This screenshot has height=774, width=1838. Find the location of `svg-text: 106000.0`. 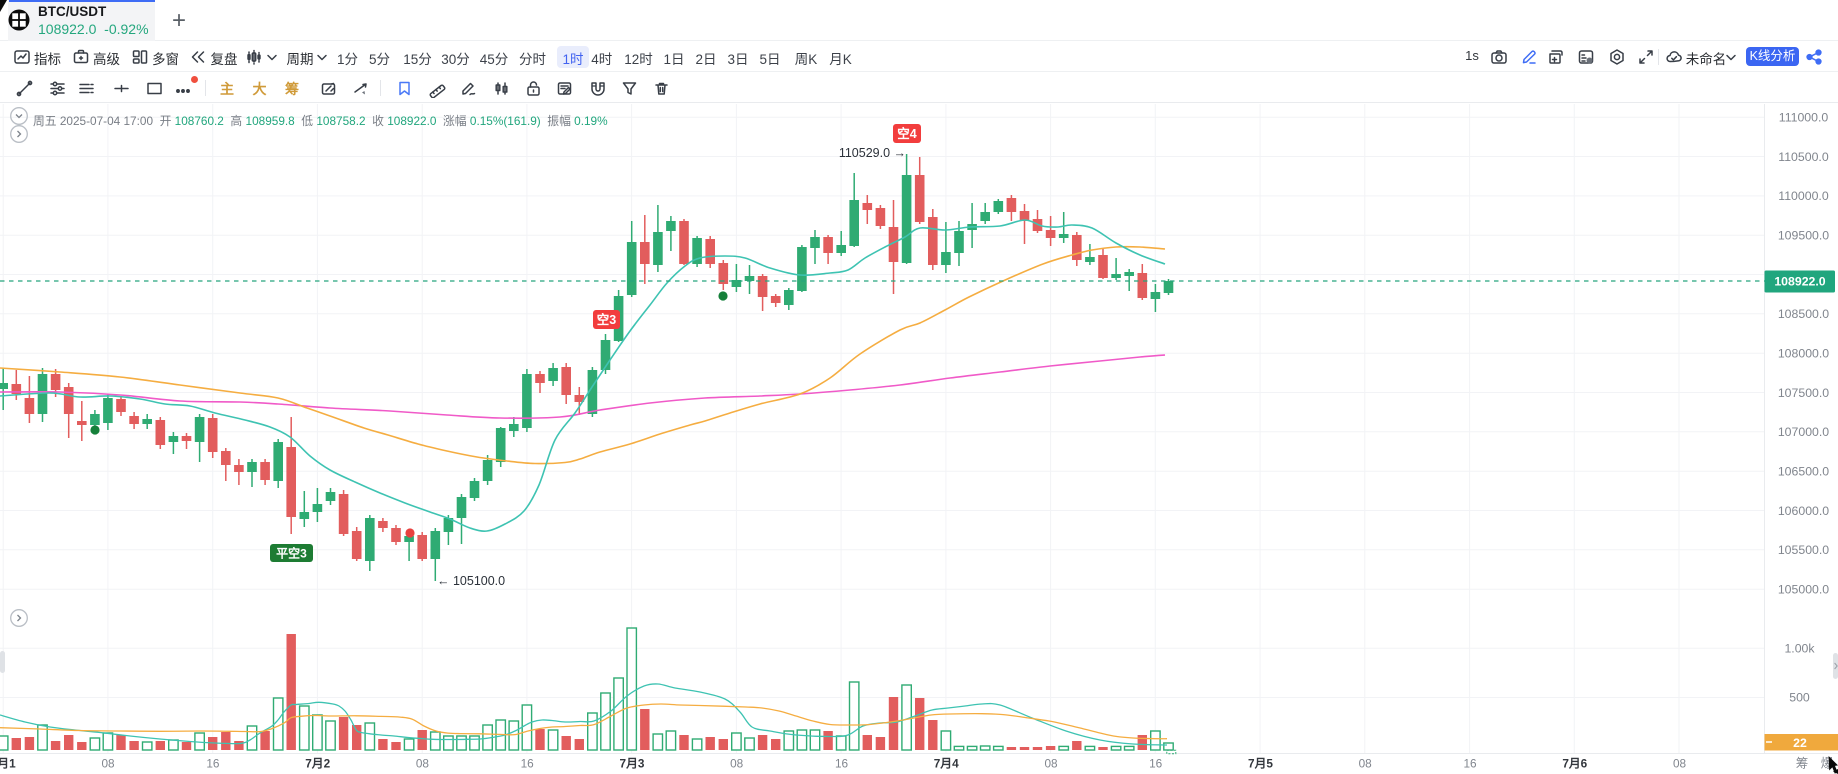

svg-text: 106000.0 is located at coordinates (1803, 511).